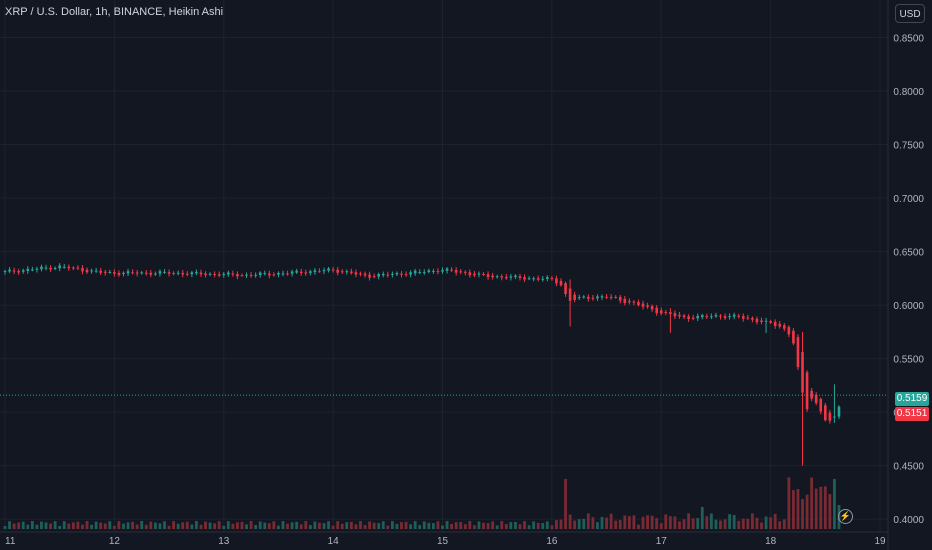 The height and width of the screenshot is (550, 932). Describe the element at coordinates (662, 541) in the screenshot. I see `x-tick-label: 17` at that location.